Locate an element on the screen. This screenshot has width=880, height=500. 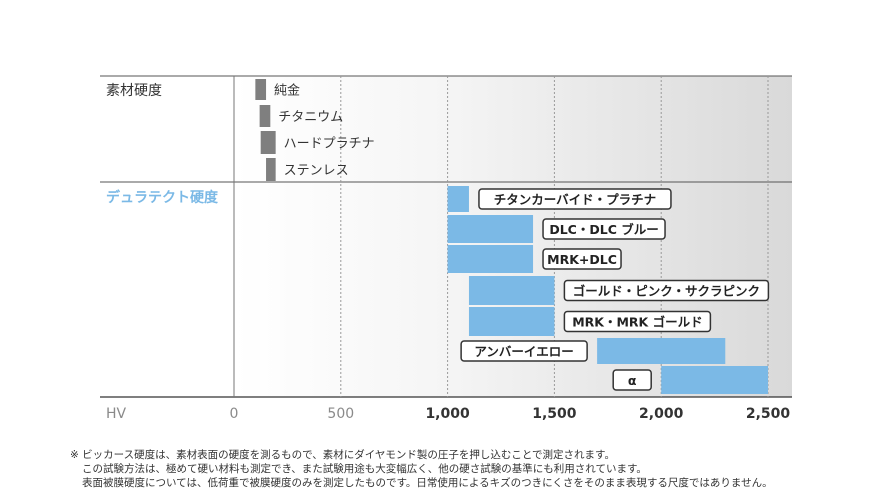
x-tick-label: 2,000 is located at coordinates (661, 414).